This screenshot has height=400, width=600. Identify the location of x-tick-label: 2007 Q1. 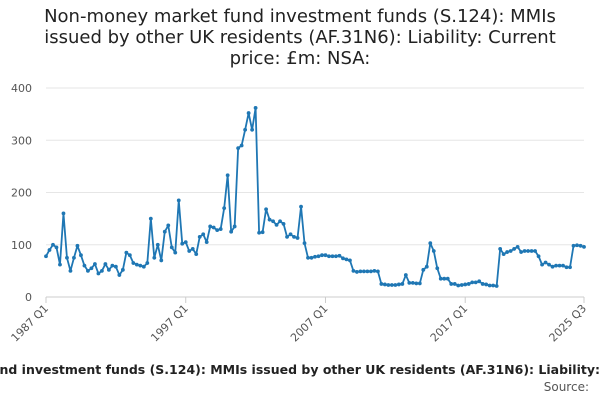
(309, 323).